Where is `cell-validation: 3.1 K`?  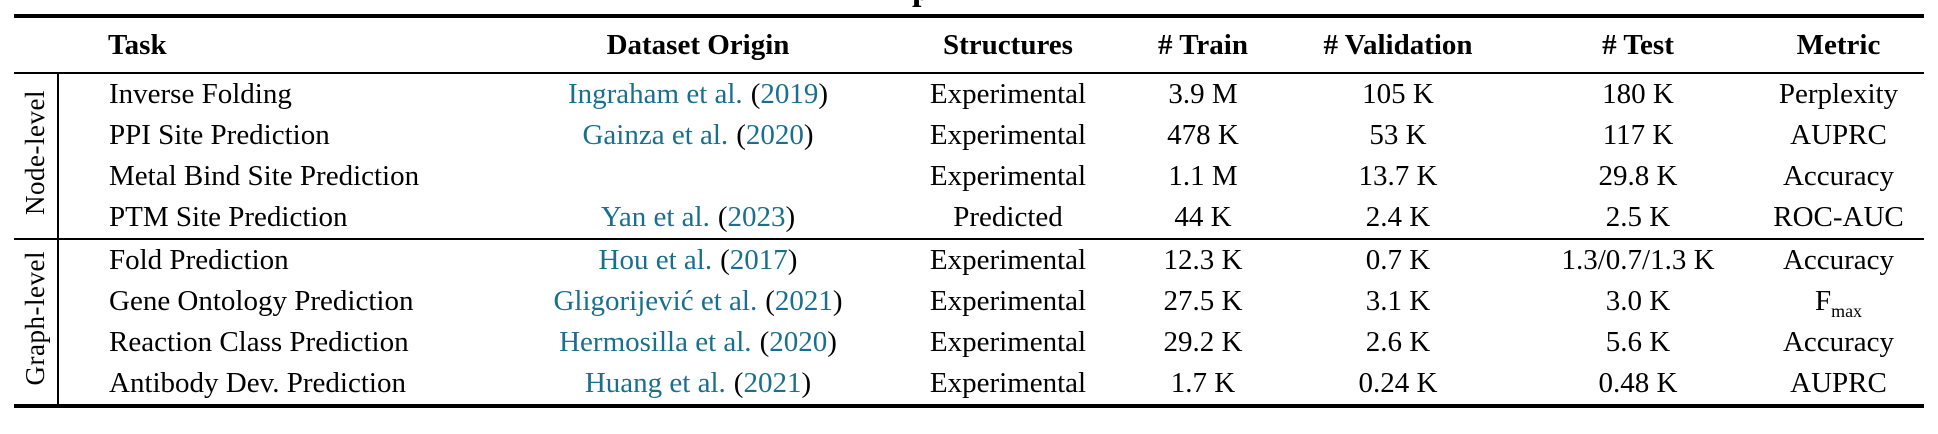 cell-validation: 3.1 K is located at coordinates (1398, 301).